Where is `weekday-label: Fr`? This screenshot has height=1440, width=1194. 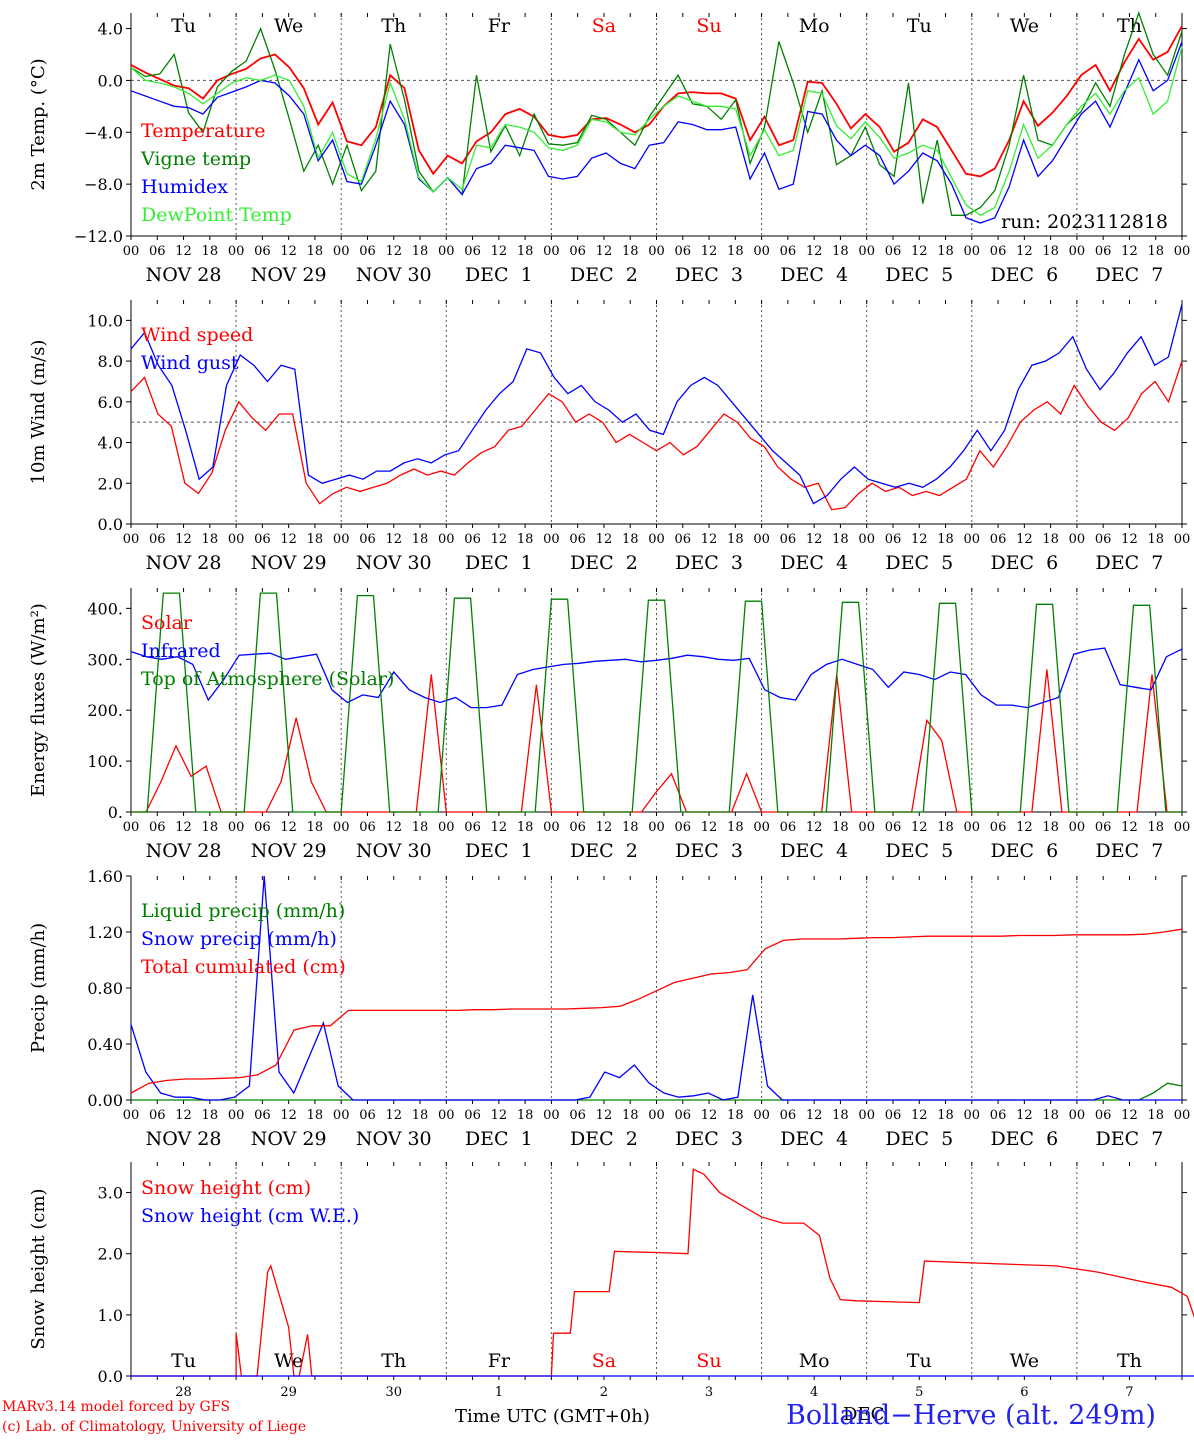 weekday-label: Fr is located at coordinates (499, 26).